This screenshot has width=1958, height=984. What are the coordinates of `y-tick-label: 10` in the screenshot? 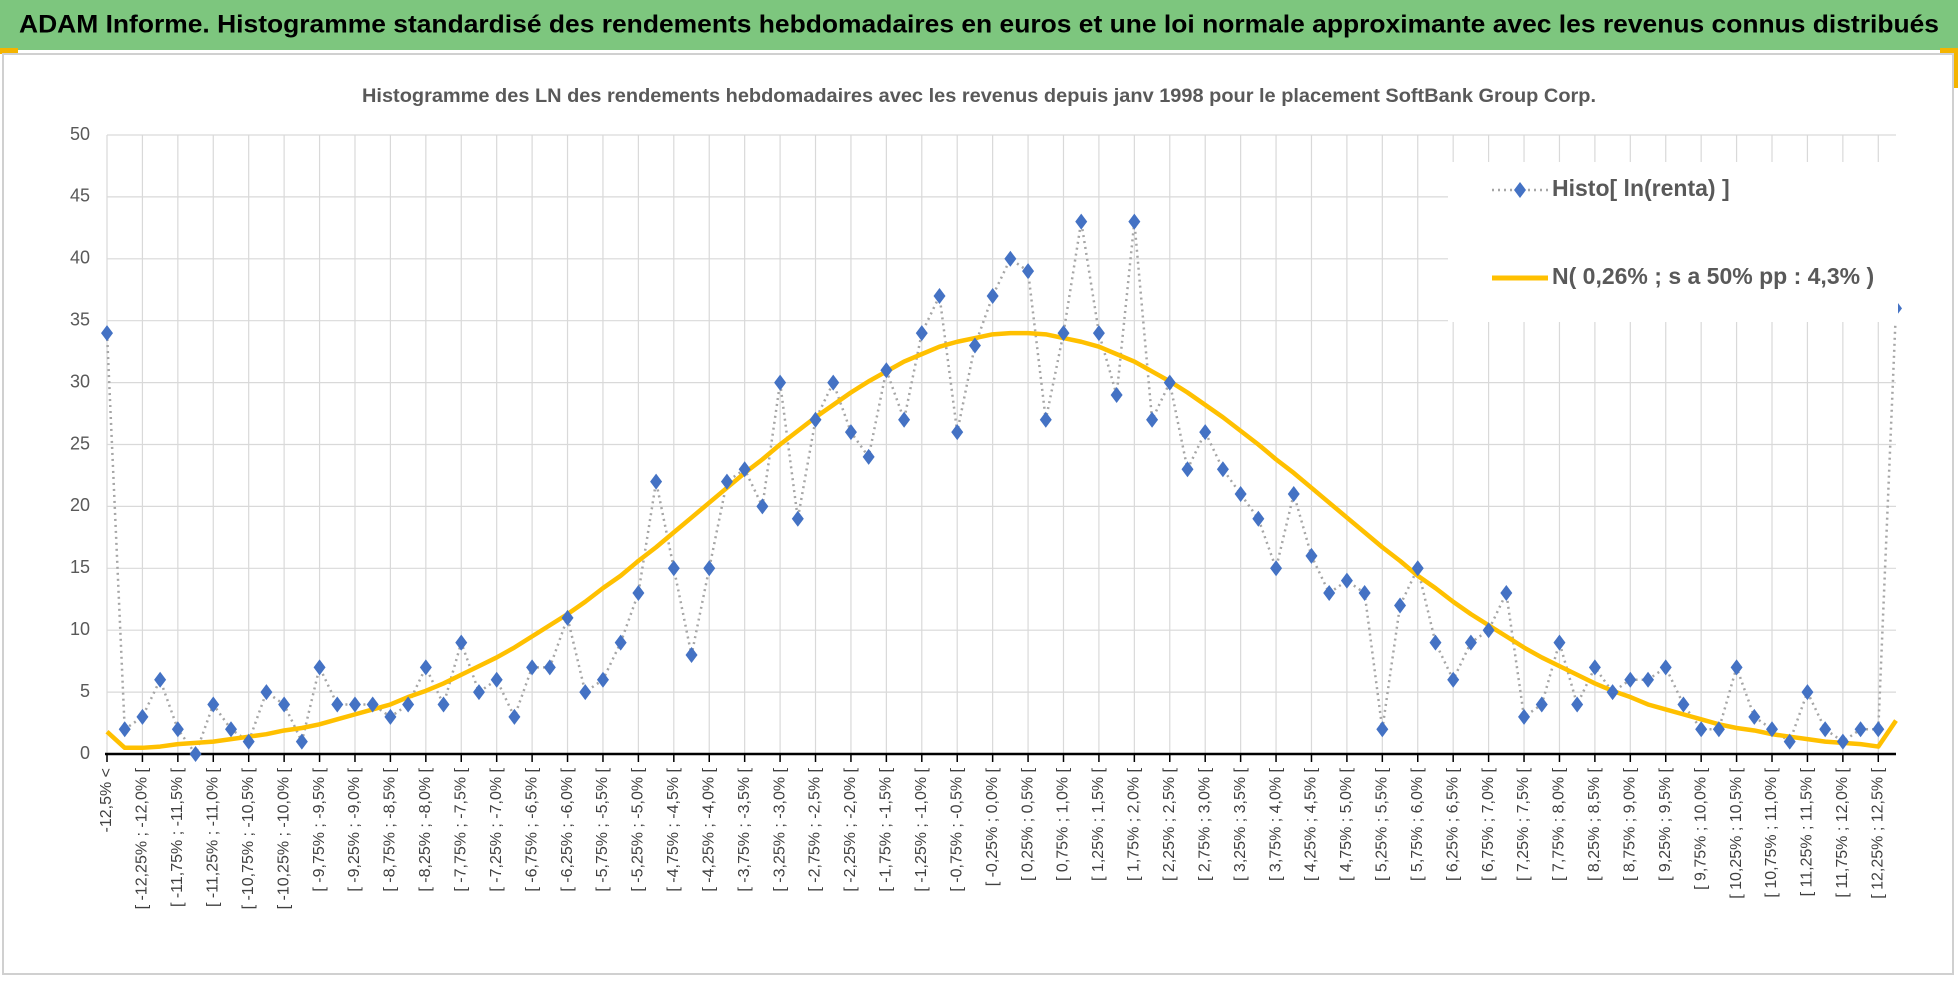 It's located at (80, 629).